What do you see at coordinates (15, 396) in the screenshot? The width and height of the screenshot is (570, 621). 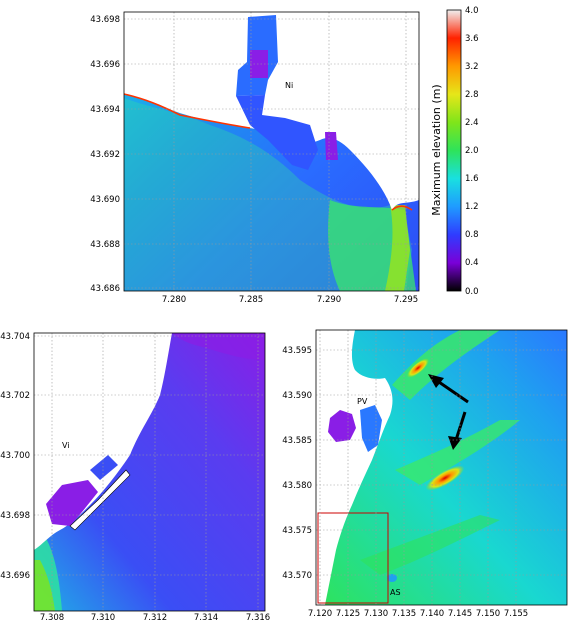 I see `left-ytick-2: 43.702` at bounding box center [15, 396].